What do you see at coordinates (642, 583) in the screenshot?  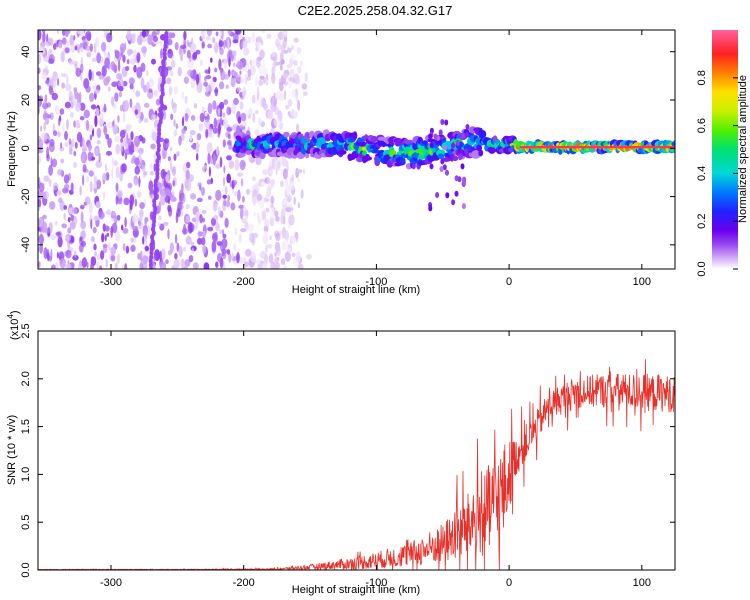 I see `snr-x-tick-label: 100` at bounding box center [642, 583].